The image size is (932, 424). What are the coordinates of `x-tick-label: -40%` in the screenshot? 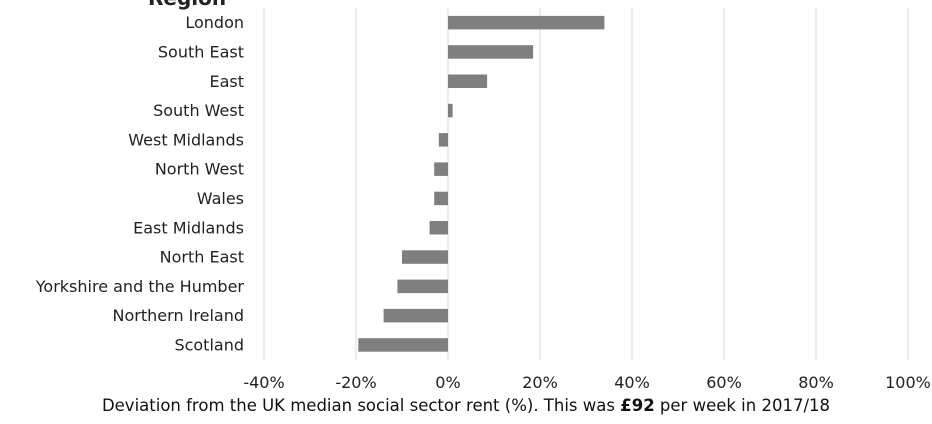 It's located at (263, 382).